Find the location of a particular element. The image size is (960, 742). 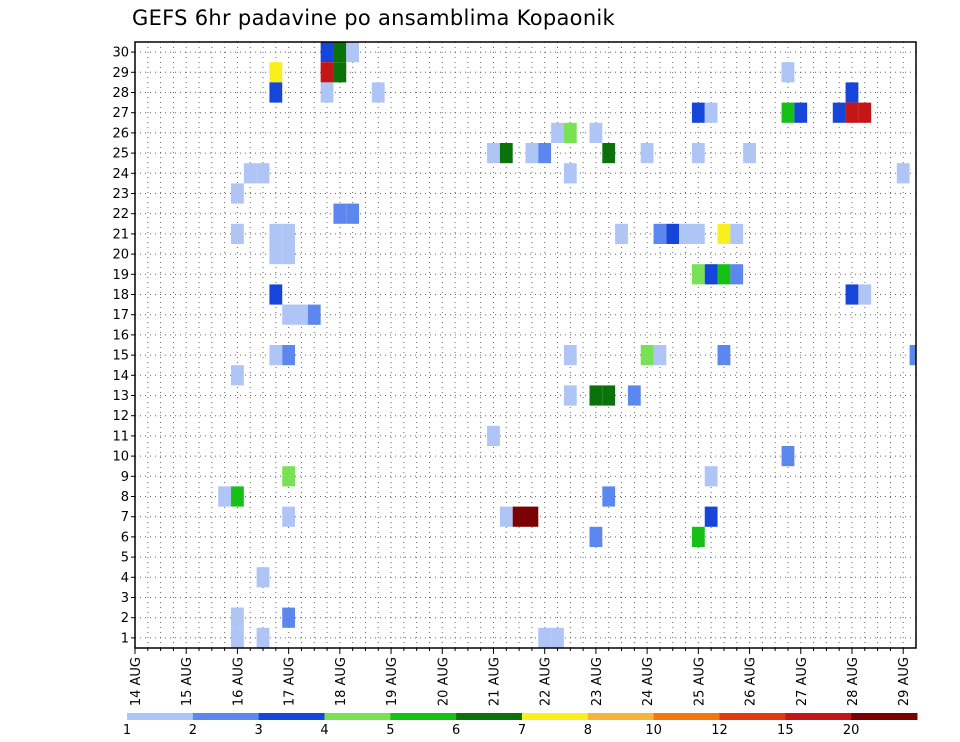

y-tick-label: 5 is located at coordinates (125, 558).